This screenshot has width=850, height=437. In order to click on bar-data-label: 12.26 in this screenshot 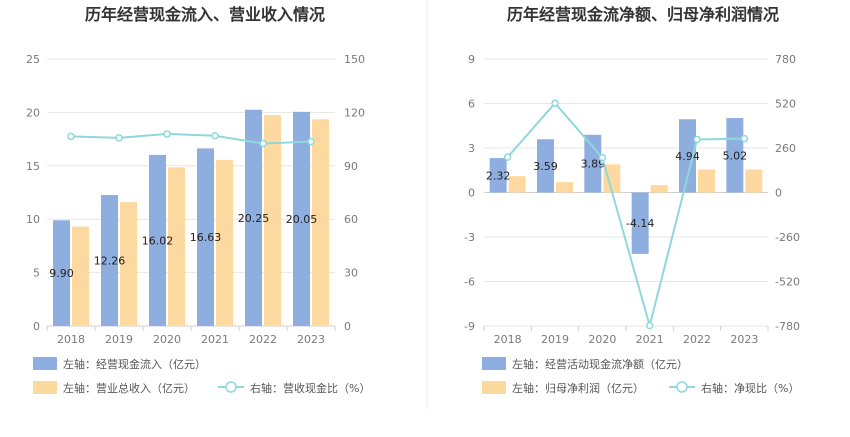, I will do `click(110, 261)`.